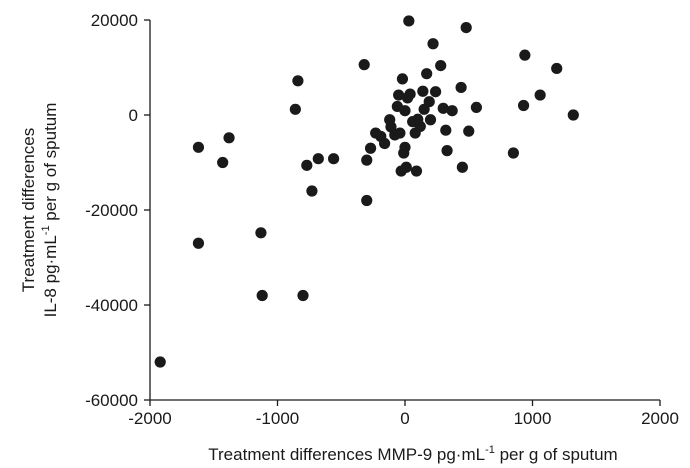 The image size is (690, 468). I want to click on y-tick-label: 20000, so click(114, 20).